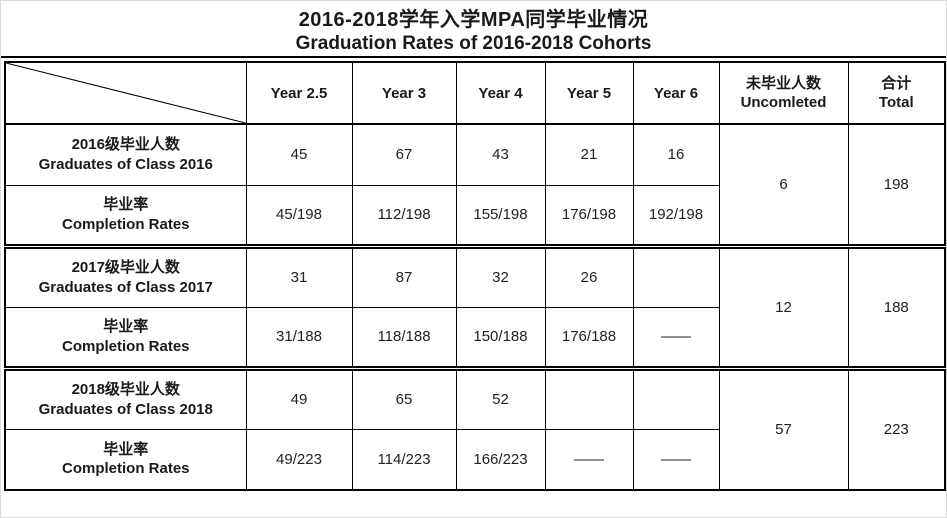 The height and width of the screenshot is (518, 947). What do you see at coordinates (589, 93) in the screenshot?
I see `col-header-year-5: Year 5` at bounding box center [589, 93].